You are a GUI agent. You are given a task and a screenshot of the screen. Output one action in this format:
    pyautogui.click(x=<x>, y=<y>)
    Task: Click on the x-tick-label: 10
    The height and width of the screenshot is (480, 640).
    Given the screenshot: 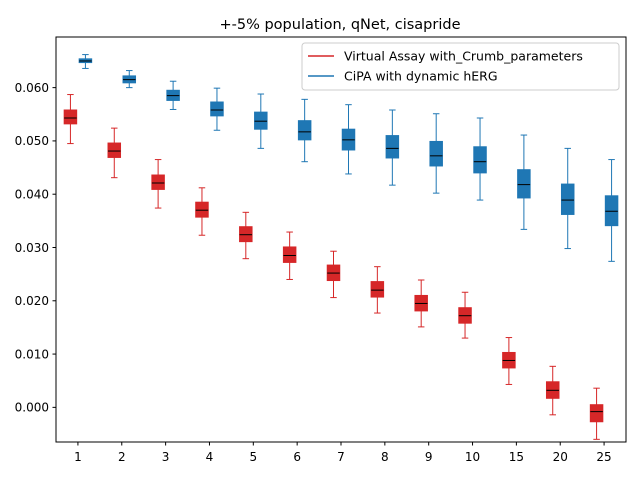 What is the action you would take?
    pyautogui.click(x=472, y=457)
    